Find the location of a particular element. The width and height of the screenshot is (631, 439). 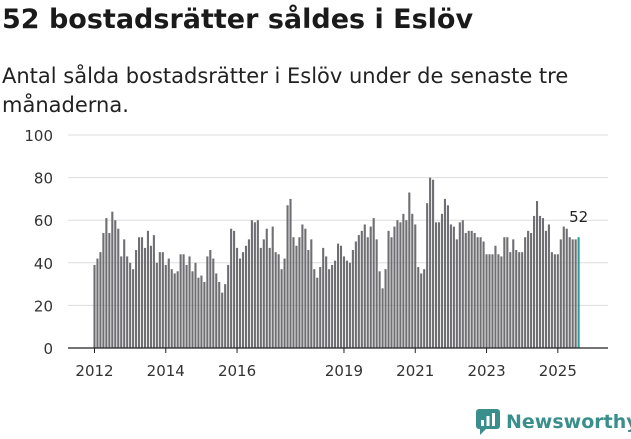

y-tick-label: 100 is located at coordinates (38, 136).